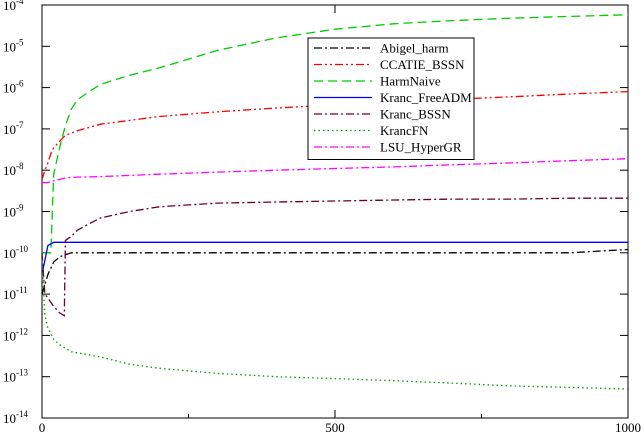 The width and height of the screenshot is (644, 442). I want to click on legend-label-ccatie-bssn: CCATIE_BSSN, so click(422, 64).